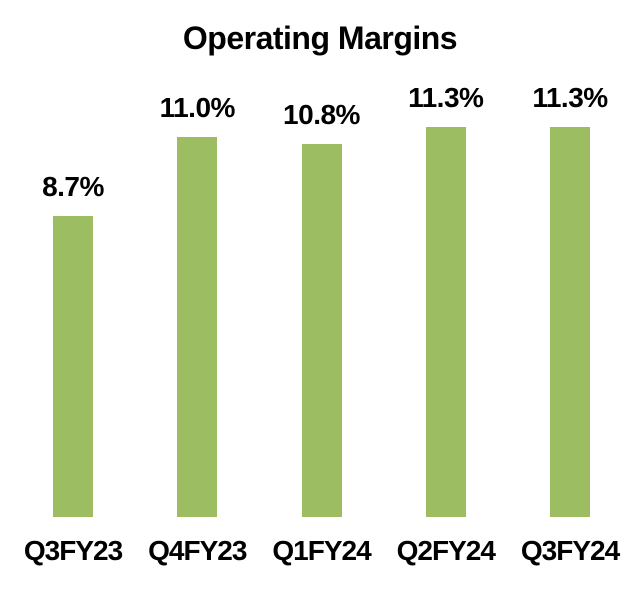  Describe the element at coordinates (197, 550) in the screenshot. I see `x-axis-label: Q4FY23` at that location.